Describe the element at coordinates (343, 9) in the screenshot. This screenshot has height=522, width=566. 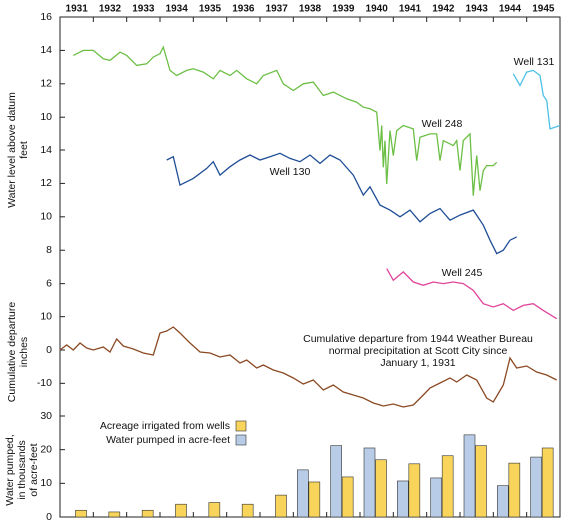
I see `x-tick-label: 1939` at that location.